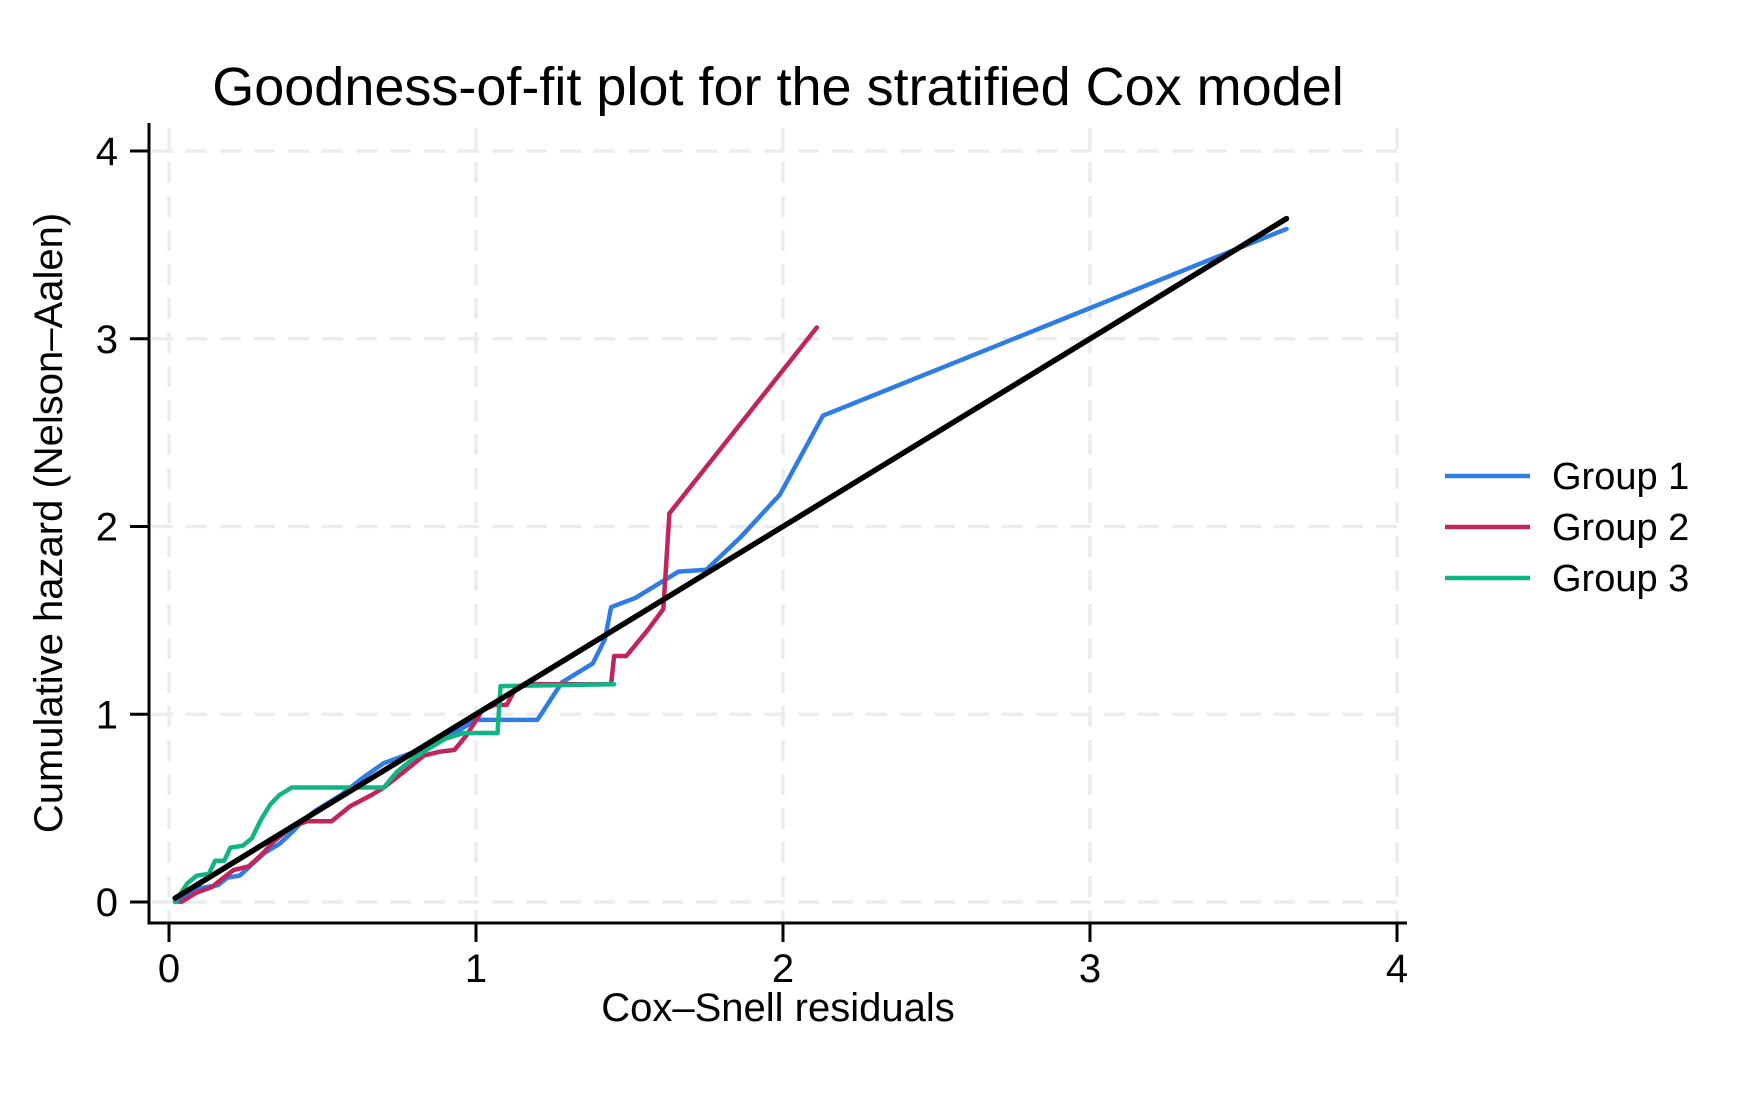 This screenshot has height=1109, width=1759. I want to click on y-tick-label: 0, so click(107, 903).